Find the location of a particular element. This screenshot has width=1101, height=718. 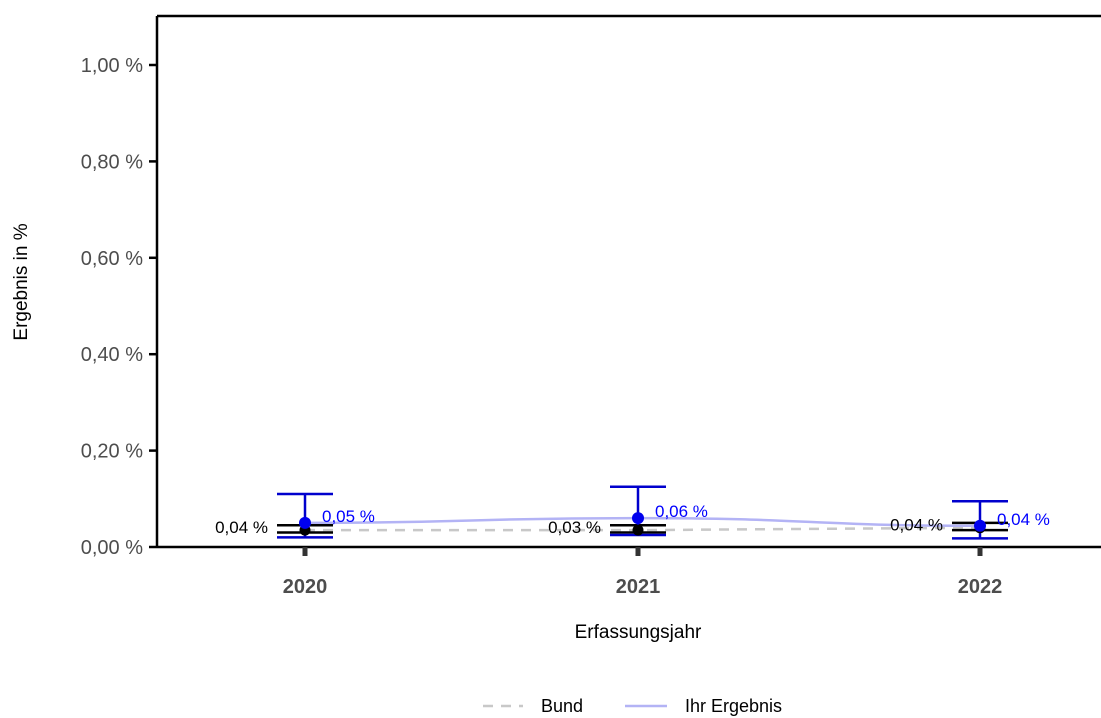

bund-point is located at coordinates (638, 530).